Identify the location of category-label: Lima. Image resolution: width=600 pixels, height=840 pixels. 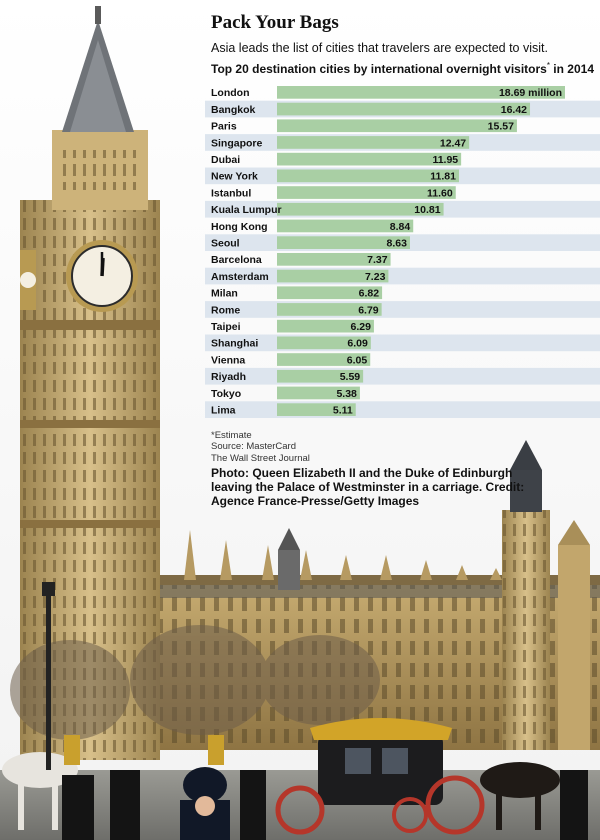
(223, 411).